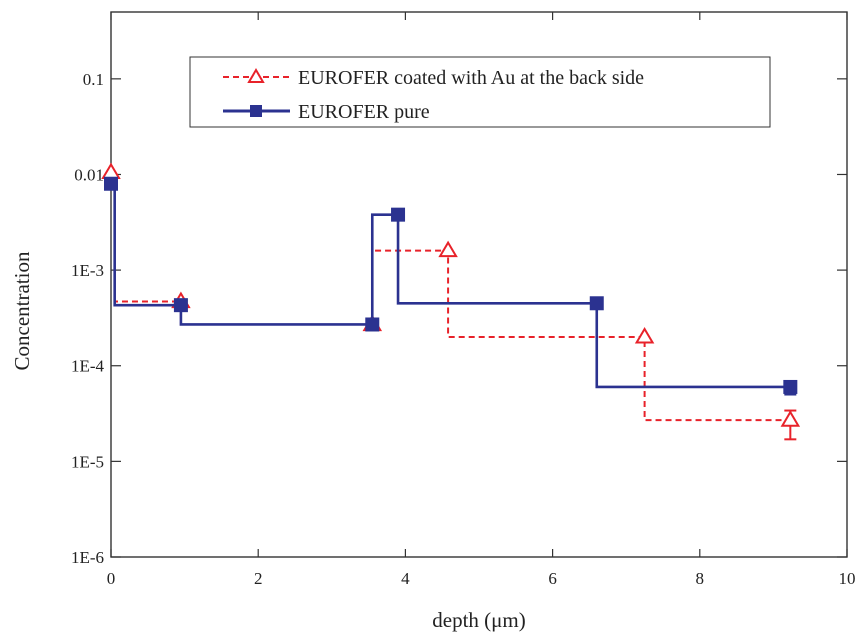  Describe the element at coordinates (87, 557) in the screenshot. I see `y-tick-label: 1E-6` at that location.